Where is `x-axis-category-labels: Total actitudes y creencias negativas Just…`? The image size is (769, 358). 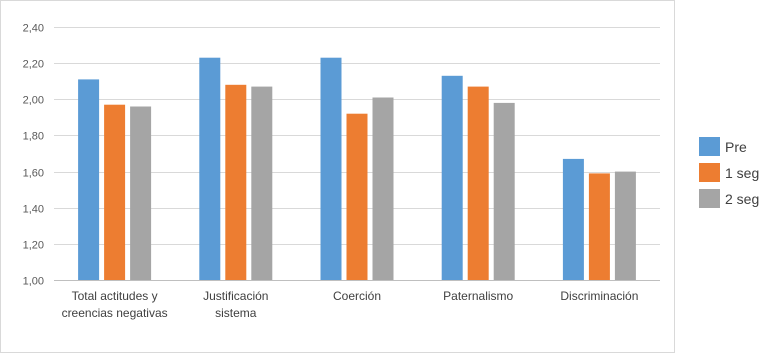
x-axis-category-labels: Total actitudes y creencias negativas Just… is located at coordinates (350, 304).